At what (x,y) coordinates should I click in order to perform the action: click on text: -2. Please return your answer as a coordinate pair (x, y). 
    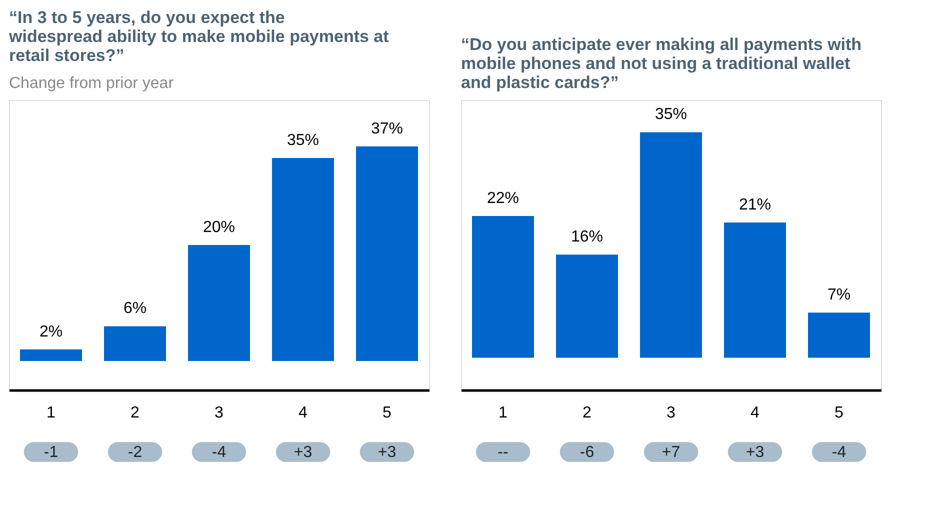
    Looking at the image, I should click on (135, 452).